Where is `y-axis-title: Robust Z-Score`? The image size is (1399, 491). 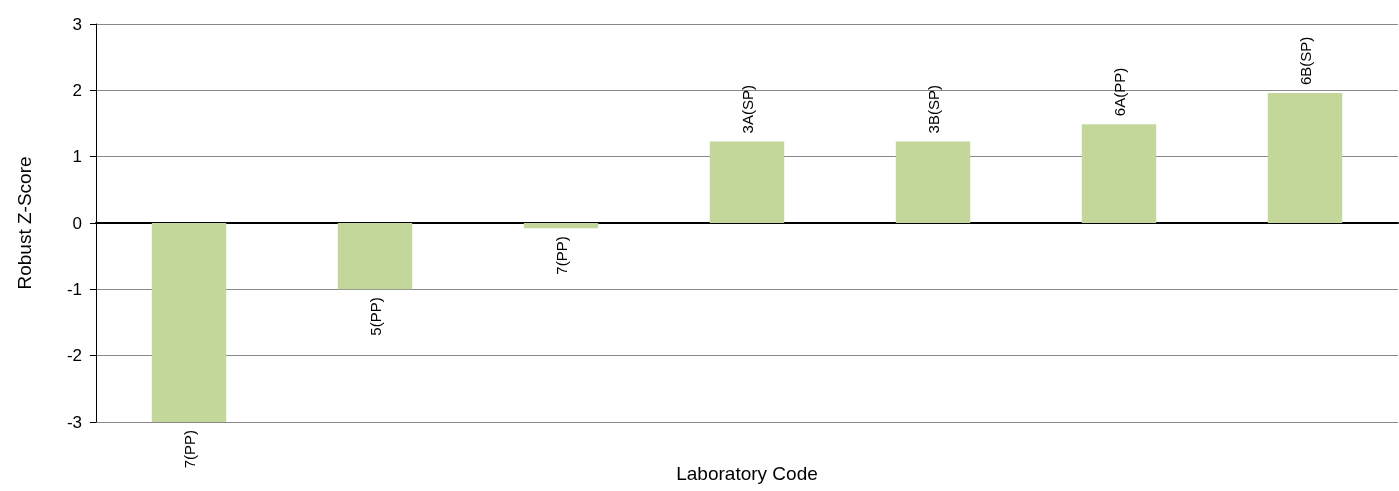 y-axis-title: Robust Z-Score is located at coordinates (24, 223).